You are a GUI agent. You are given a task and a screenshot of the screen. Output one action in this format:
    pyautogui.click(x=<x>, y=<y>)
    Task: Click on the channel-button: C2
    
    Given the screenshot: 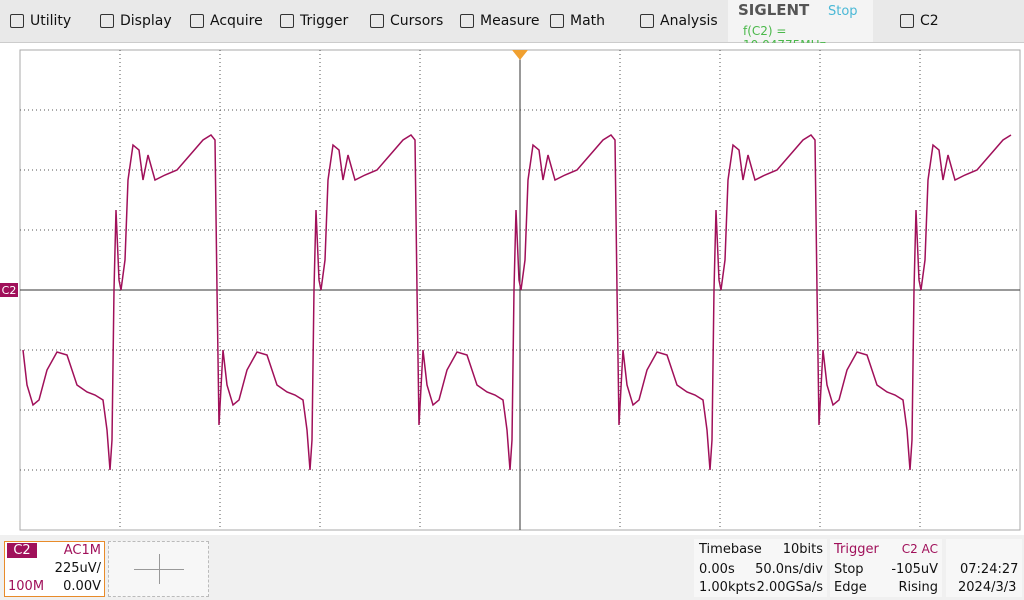 What is the action you would take?
    pyautogui.click(x=914, y=21)
    